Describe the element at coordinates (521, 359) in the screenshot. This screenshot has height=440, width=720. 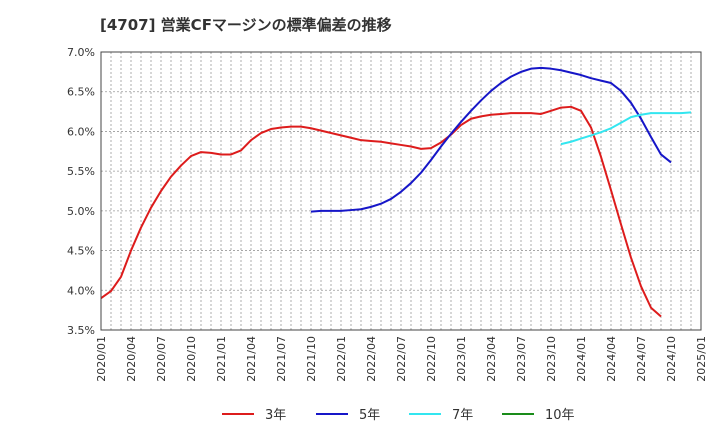
I see `x-tick-label: 2023/07` at that location.